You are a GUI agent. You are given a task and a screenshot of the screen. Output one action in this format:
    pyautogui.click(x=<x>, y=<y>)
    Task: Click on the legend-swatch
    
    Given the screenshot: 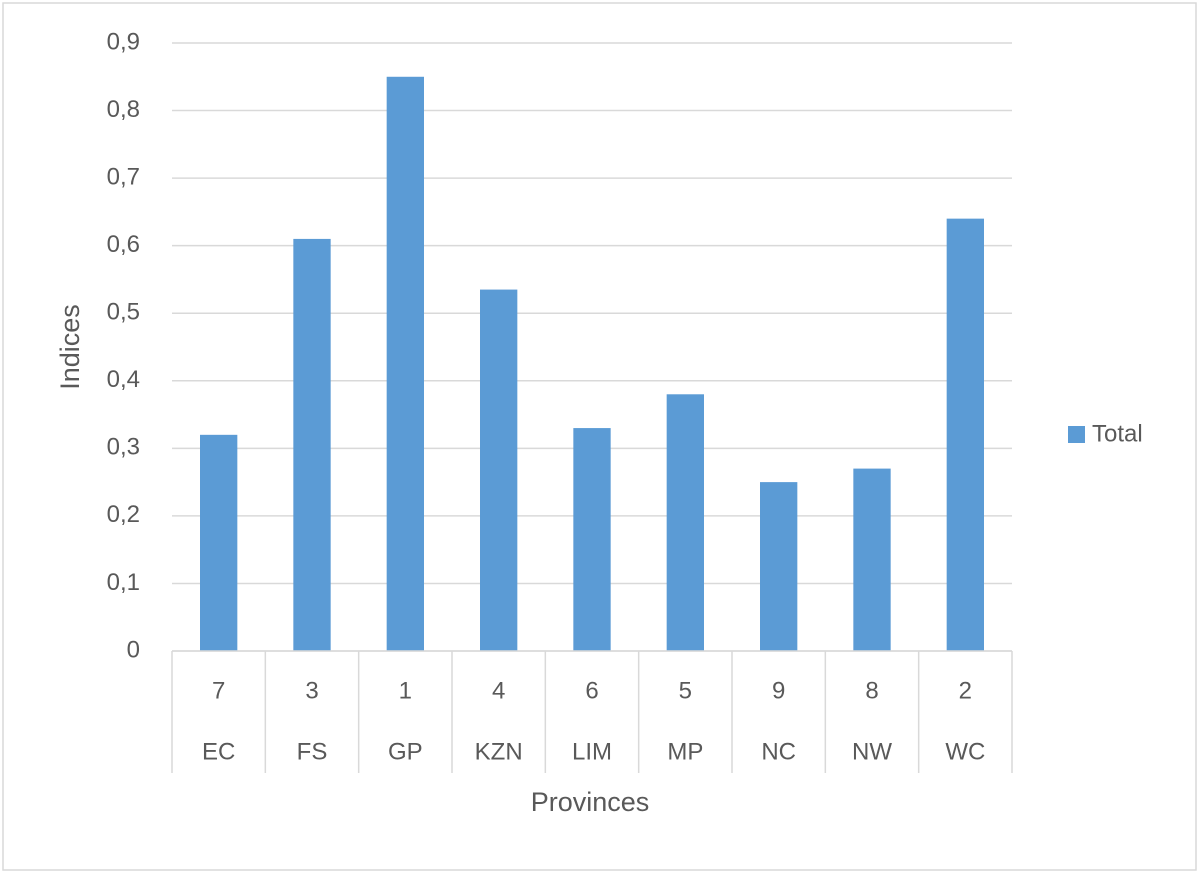 What is the action you would take?
    pyautogui.click(x=1076, y=434)
    